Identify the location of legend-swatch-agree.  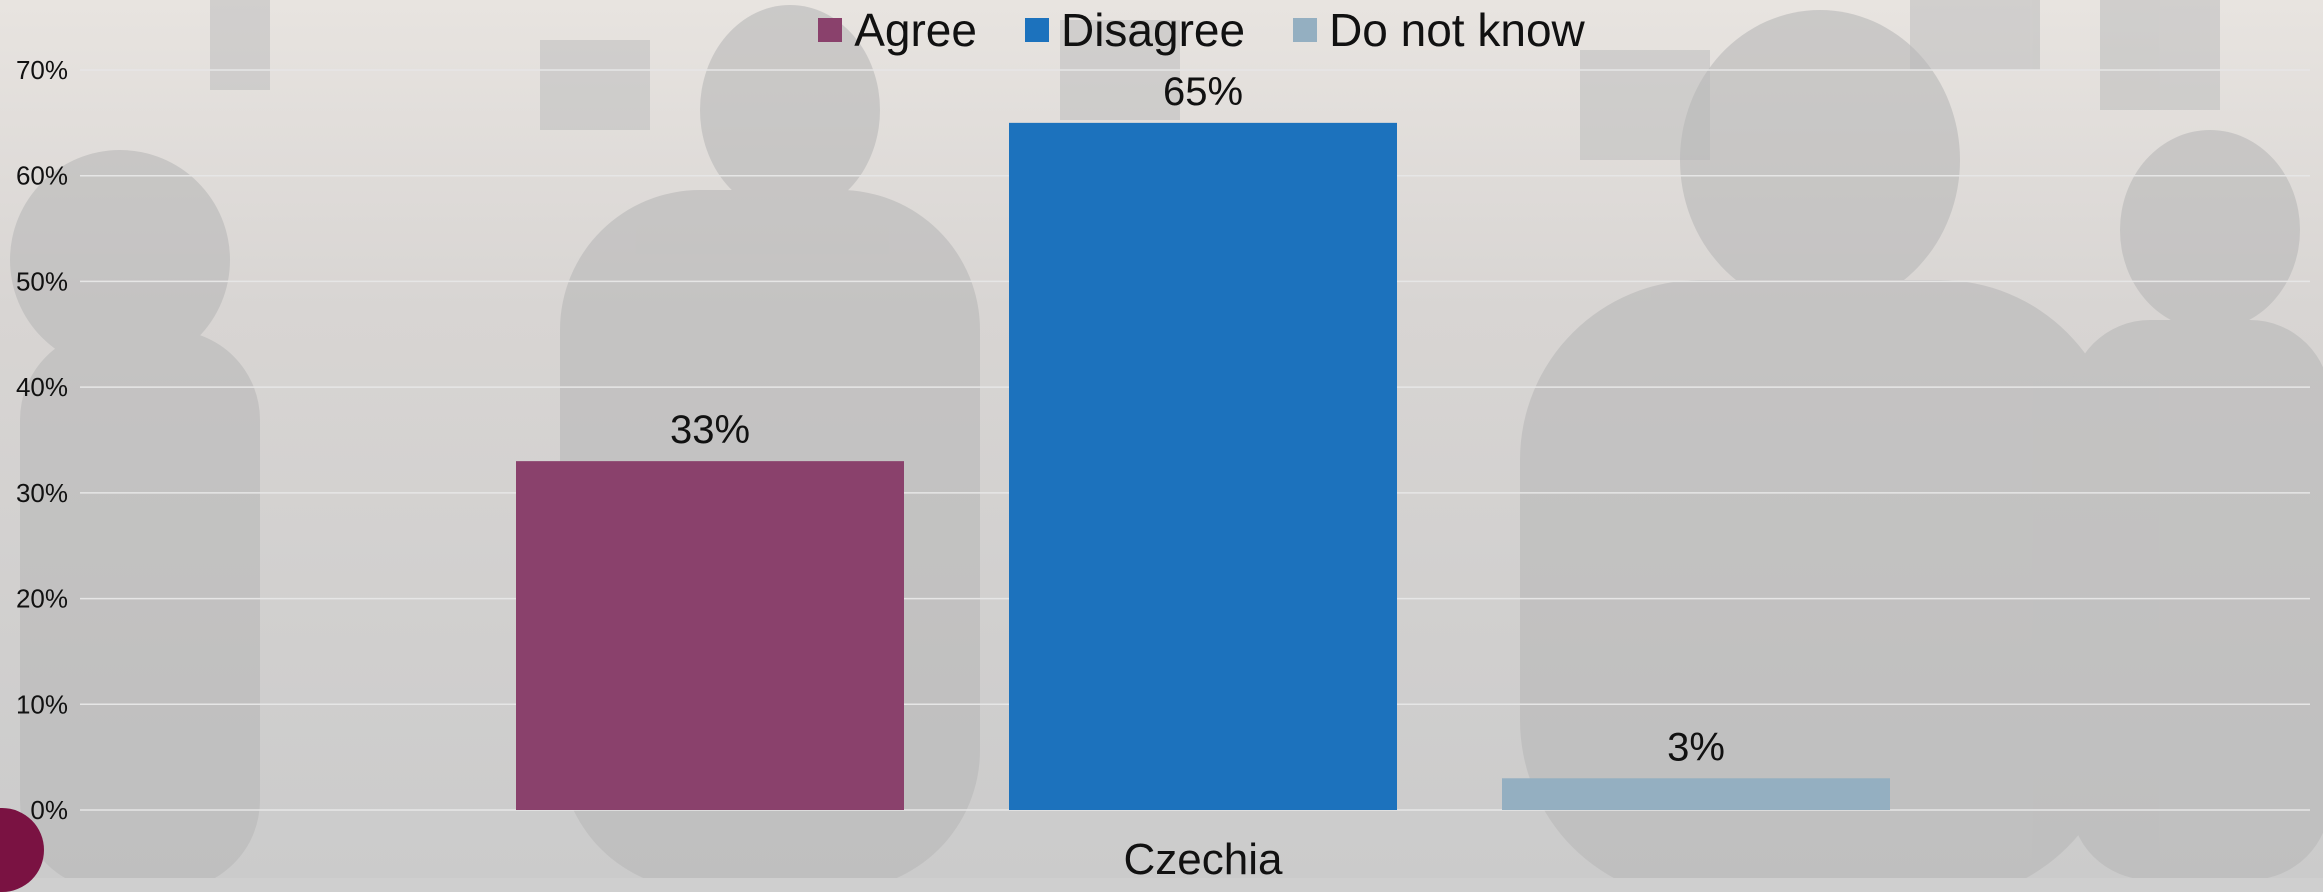
(830, 30).